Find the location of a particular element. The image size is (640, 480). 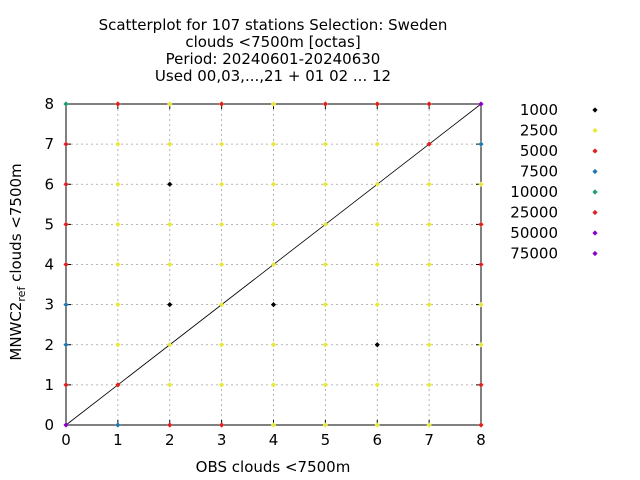

legend-label: 10000 is located at coordinates (534, 192).